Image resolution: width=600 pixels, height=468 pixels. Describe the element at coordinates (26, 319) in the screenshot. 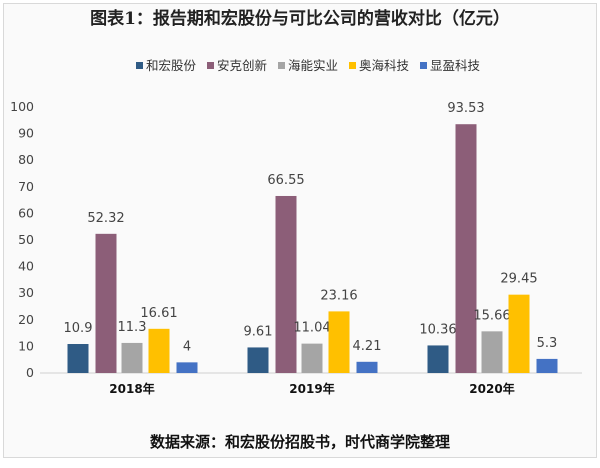

I see `y-tick-label: 20` at that location.